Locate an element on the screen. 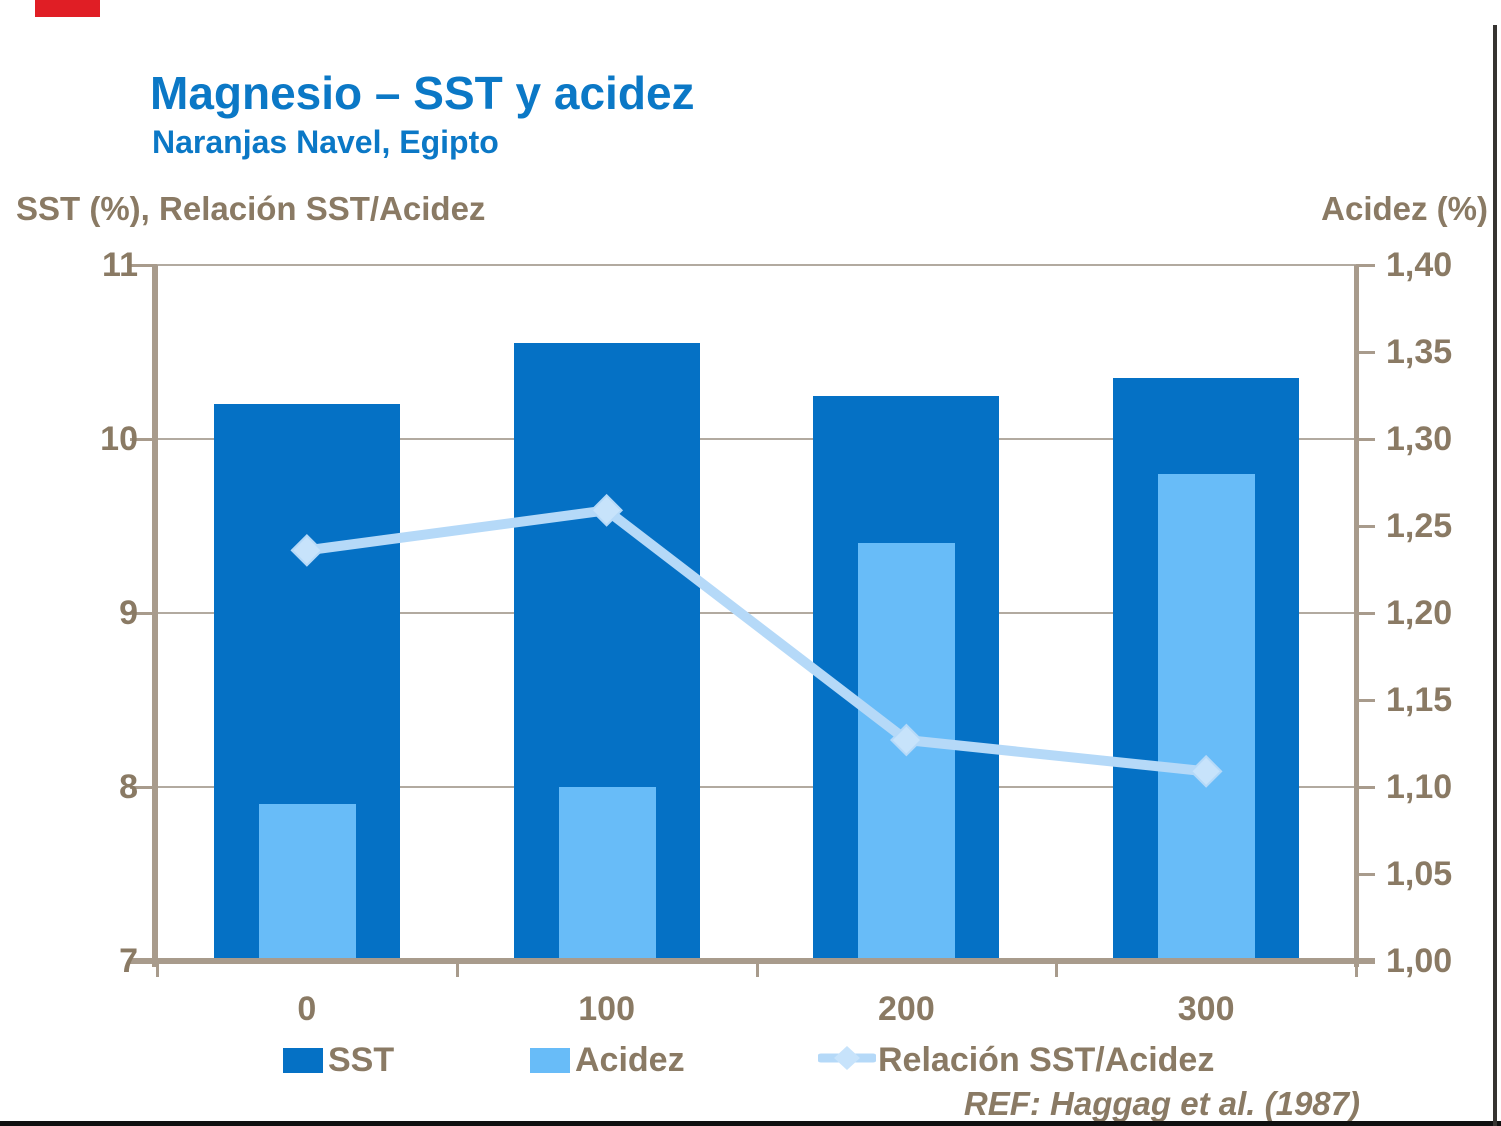 This screenshot has height=1126, width=1501. reference-text: REF: Haggag et al. (1987) is located at coordinates (1161, 1103).